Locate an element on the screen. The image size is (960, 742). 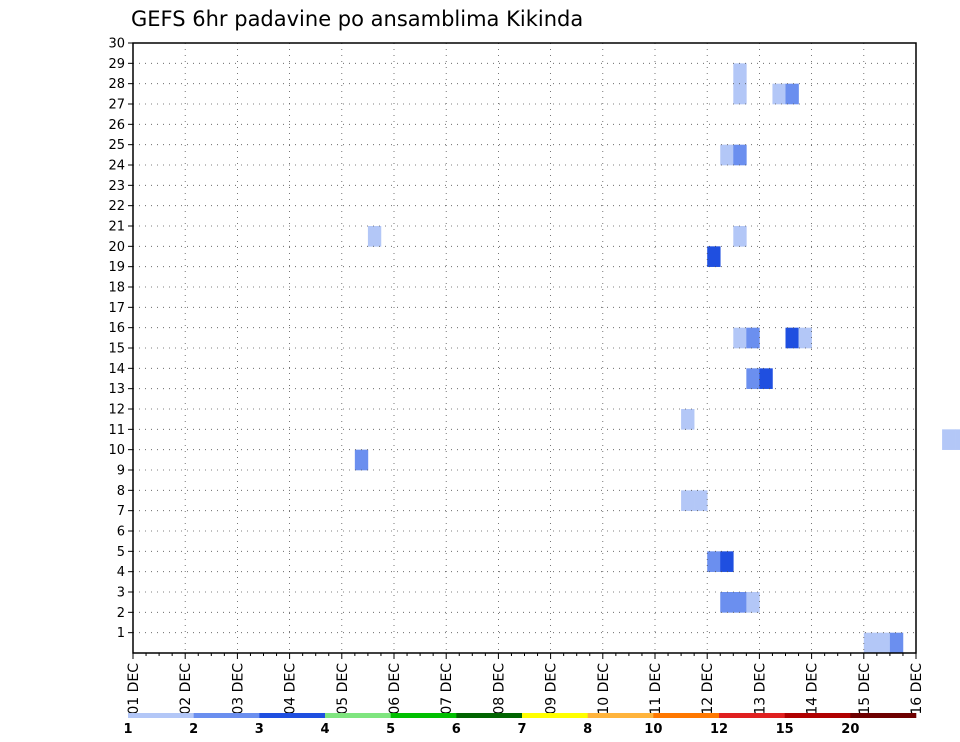
y-tick-label: 27 is located at coordinates (116, 105).